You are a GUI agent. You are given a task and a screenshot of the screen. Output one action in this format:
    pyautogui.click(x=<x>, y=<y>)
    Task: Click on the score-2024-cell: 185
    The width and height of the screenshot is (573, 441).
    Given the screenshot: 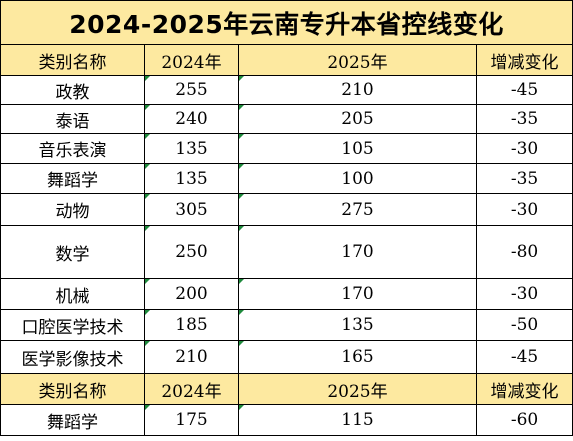 What is the action you would take?
    pyautogui.click(x=191, y=325)
    